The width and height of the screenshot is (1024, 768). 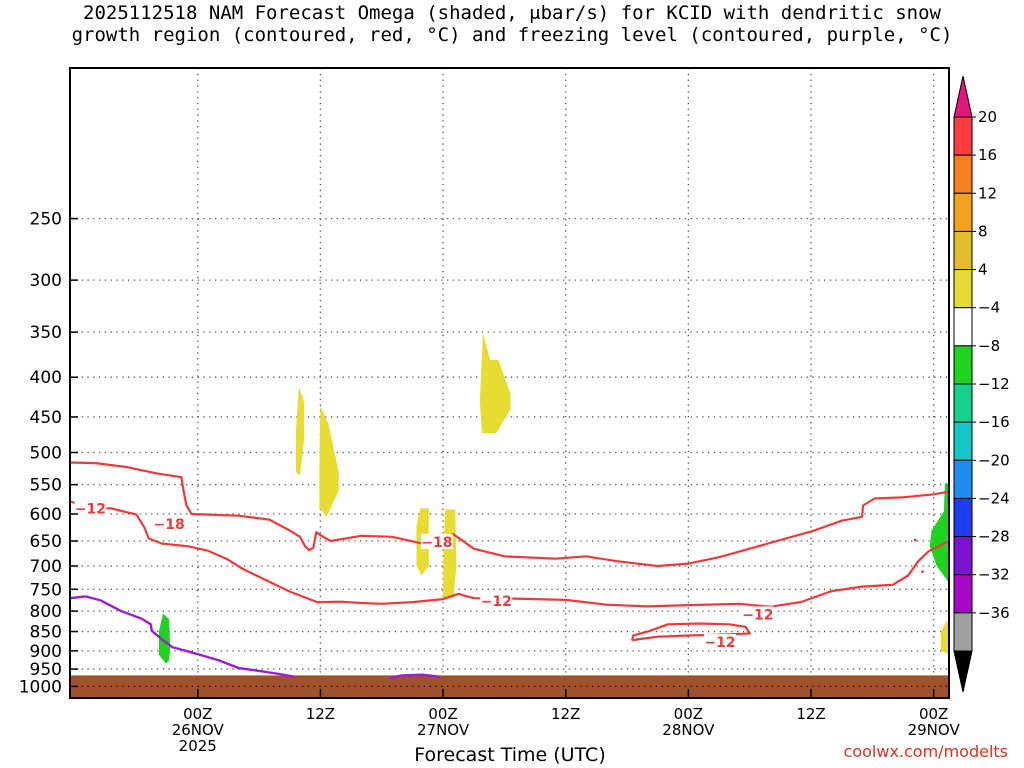 What do you see at coordinates (415, 676) in the screenshot?
I see `contour-freezing-level-small` at bounding box center [415, 676].